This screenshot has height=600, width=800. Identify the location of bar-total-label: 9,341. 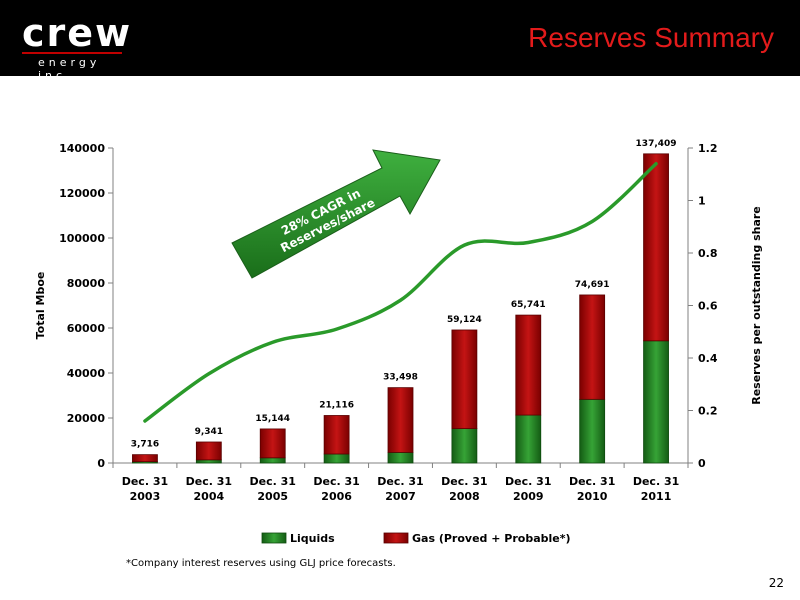
(209, 432).